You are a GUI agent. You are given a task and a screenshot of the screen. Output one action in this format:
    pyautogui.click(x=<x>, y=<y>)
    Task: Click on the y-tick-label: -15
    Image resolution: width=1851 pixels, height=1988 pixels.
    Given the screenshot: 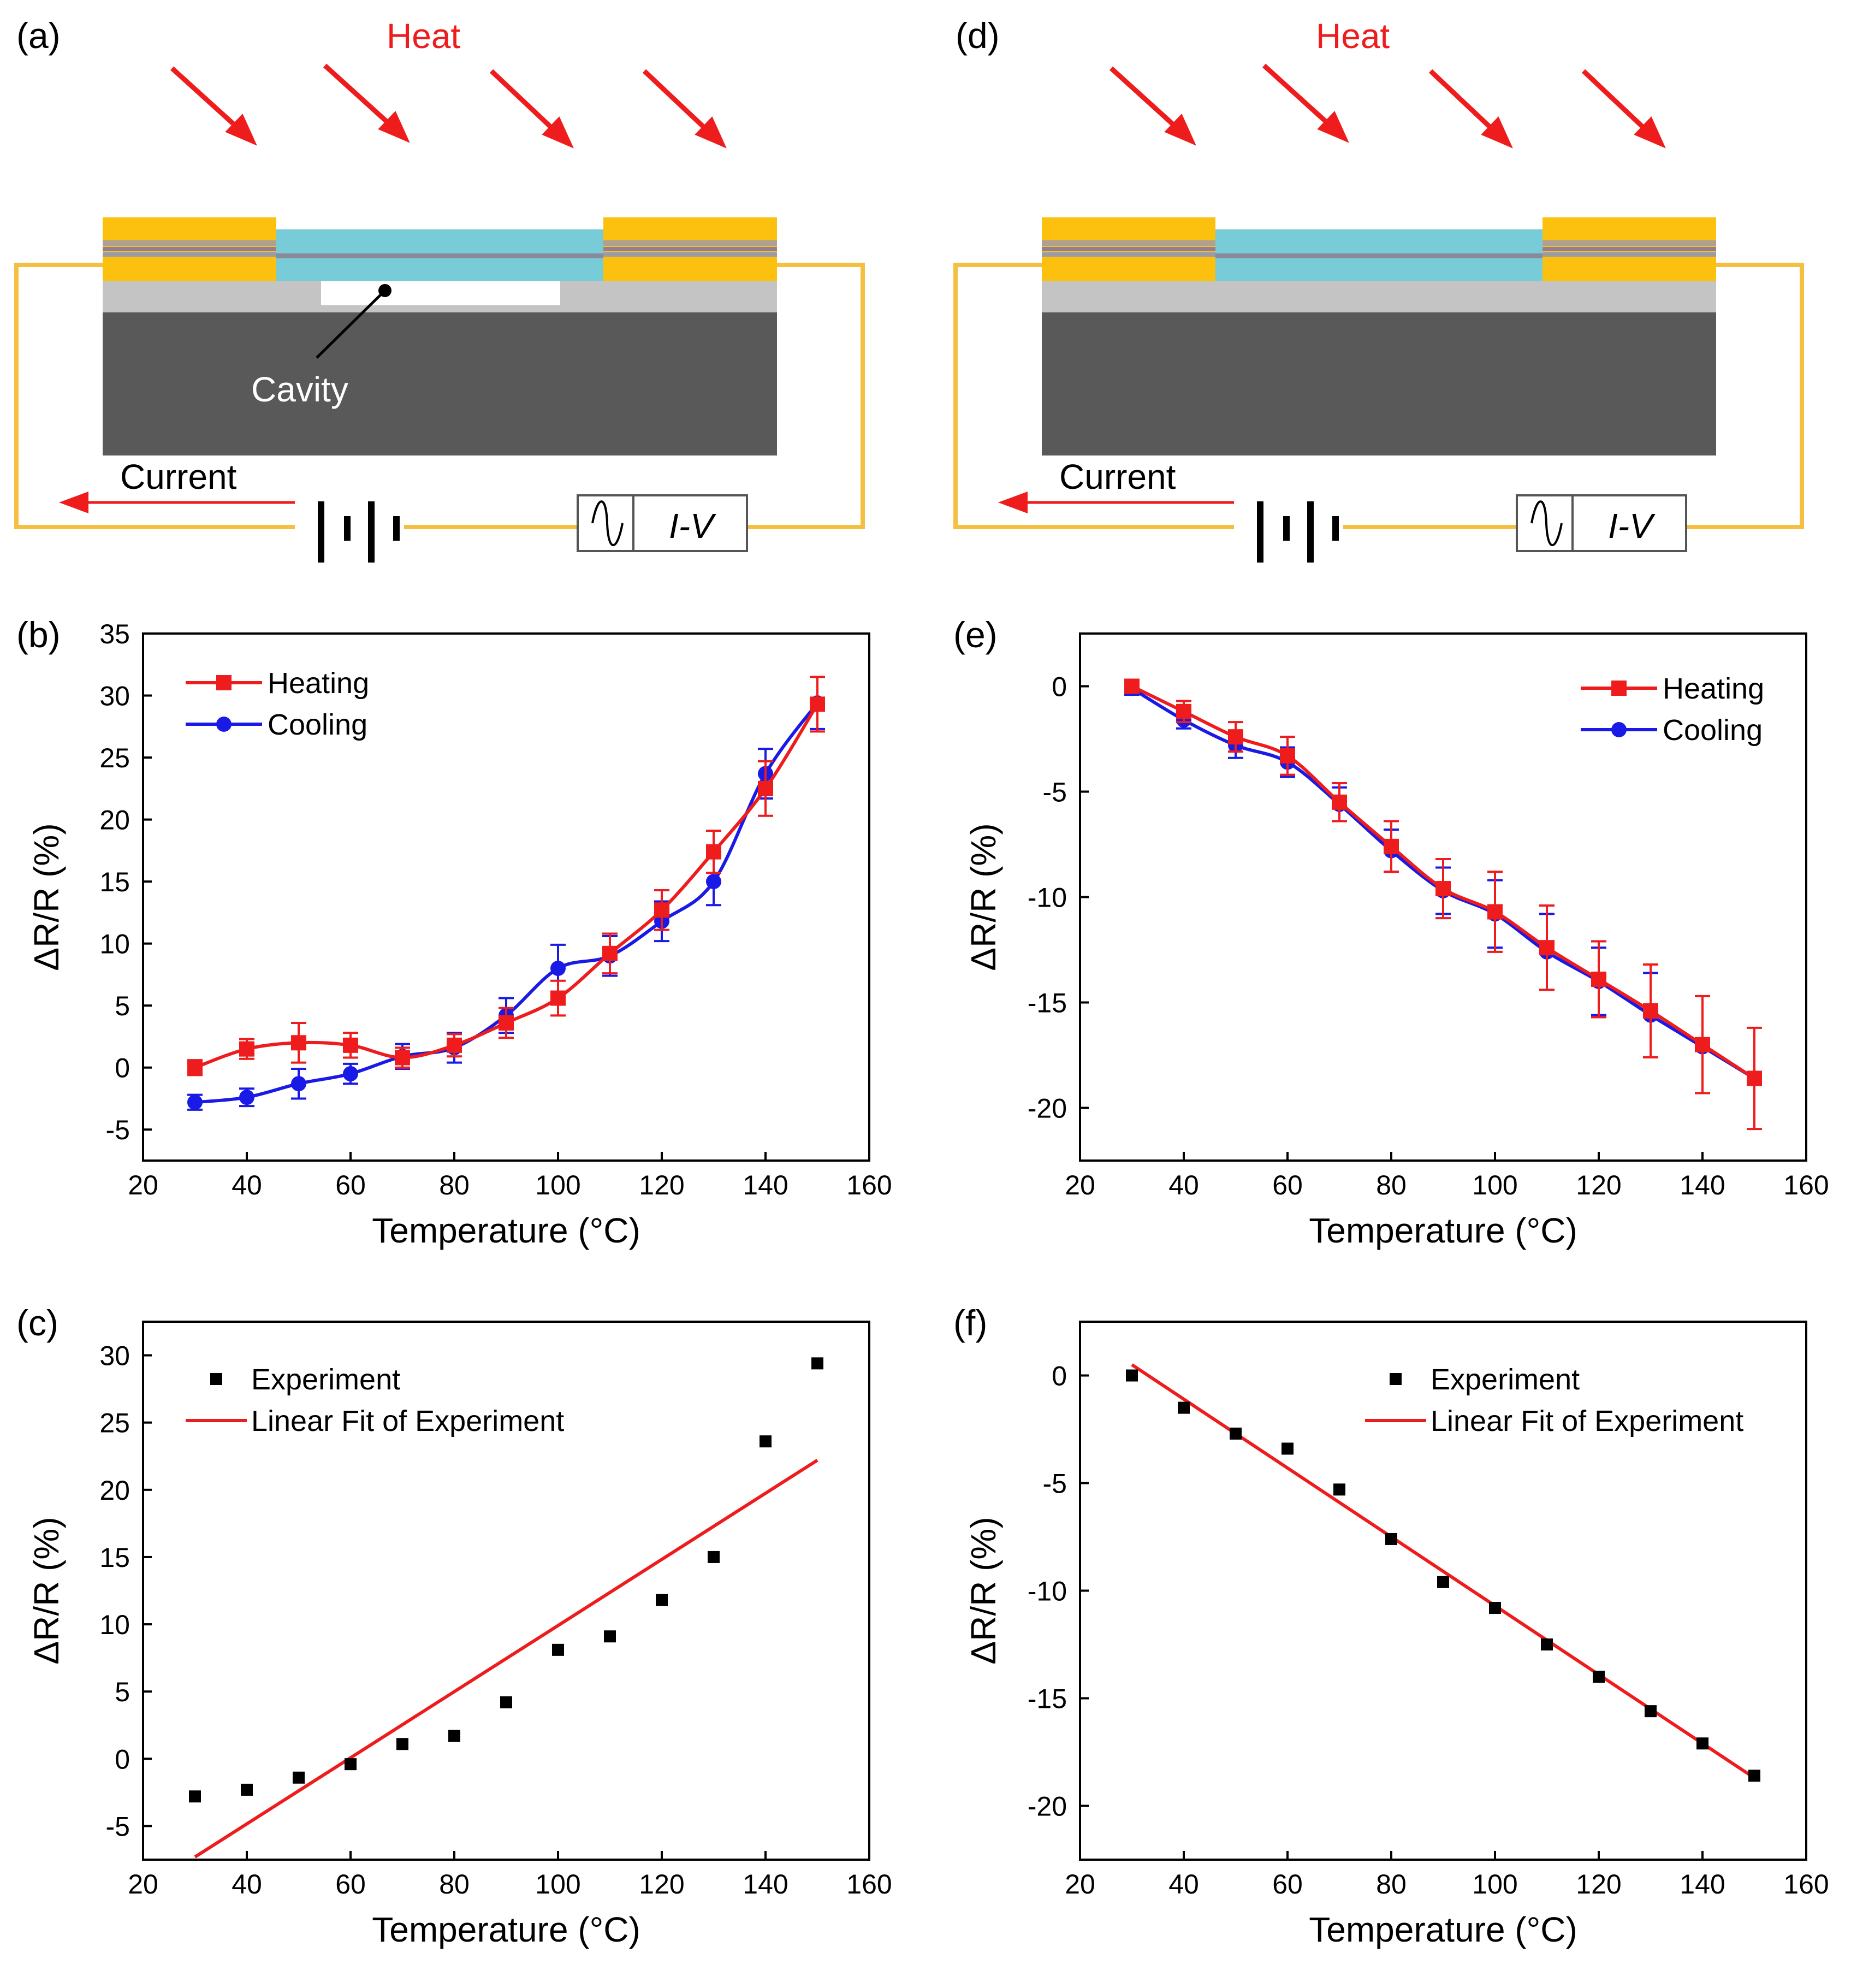 What is the action you would take?
    pyautogui.click(x=1047, y=1003)
    